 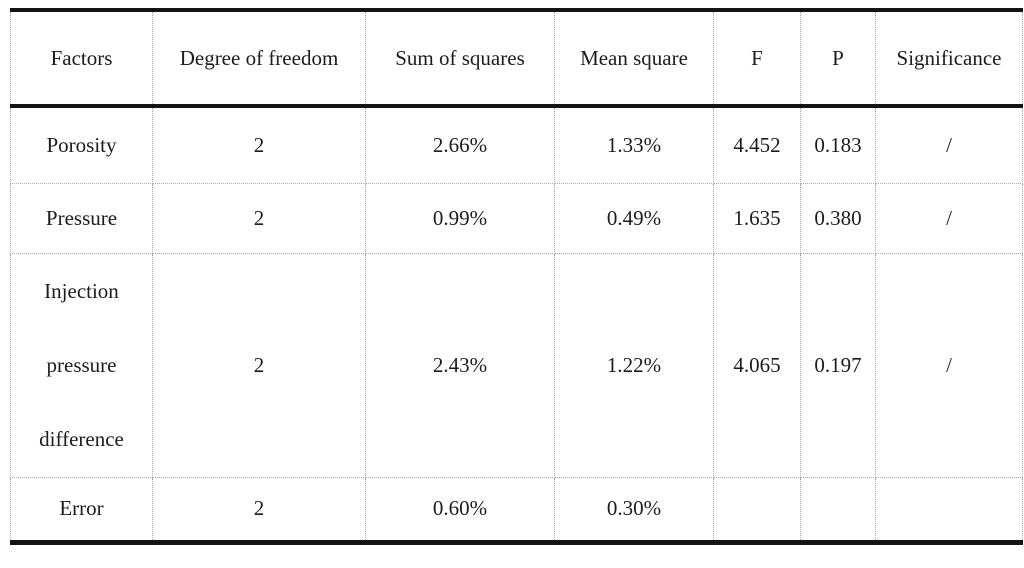 I want to click on column-header-f: F, so click(x=757, y=58).